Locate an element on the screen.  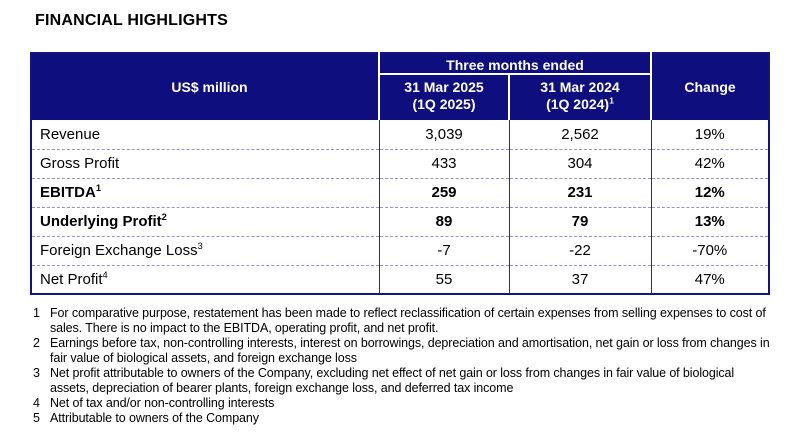
row-label-text: Net Profit is located at coordinates (71, 279).